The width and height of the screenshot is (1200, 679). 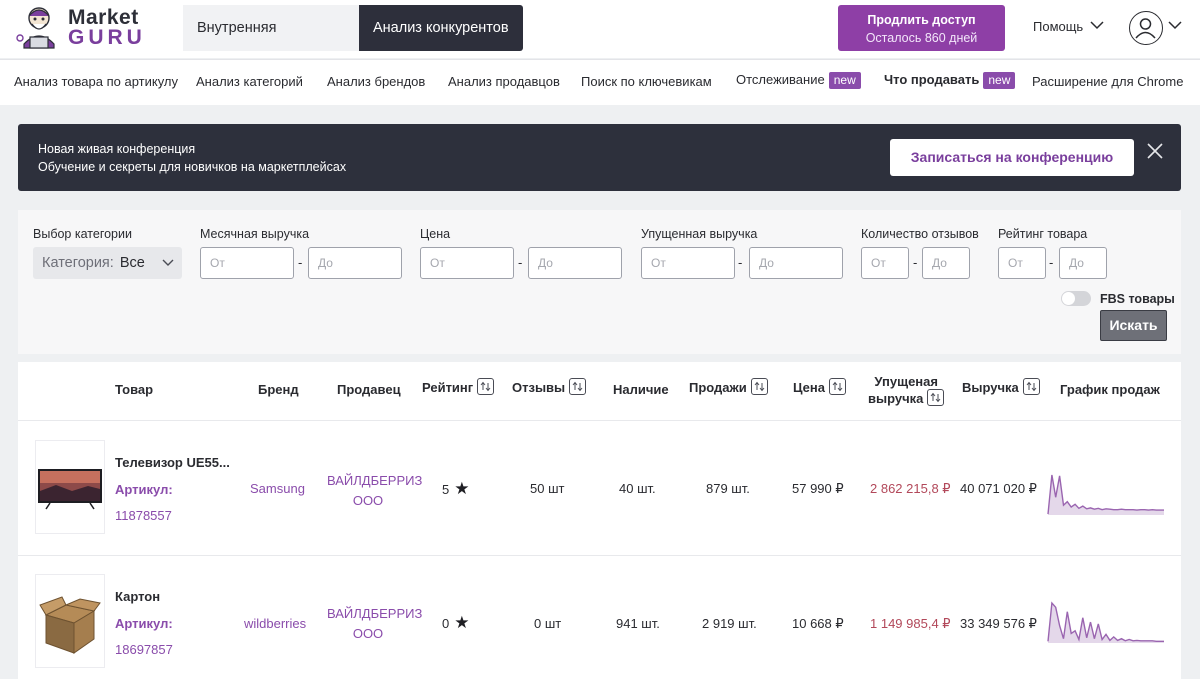 I want to click on column-header-rating: Рейтинг, so click(x=458, y=387).